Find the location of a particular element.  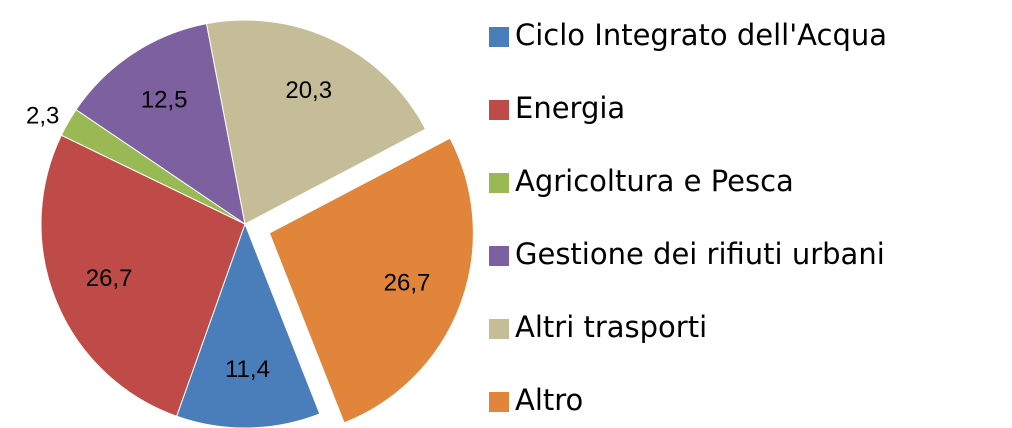

legend-label: Gestione dei rifiuti urbani is located at coordinates (700, 254).